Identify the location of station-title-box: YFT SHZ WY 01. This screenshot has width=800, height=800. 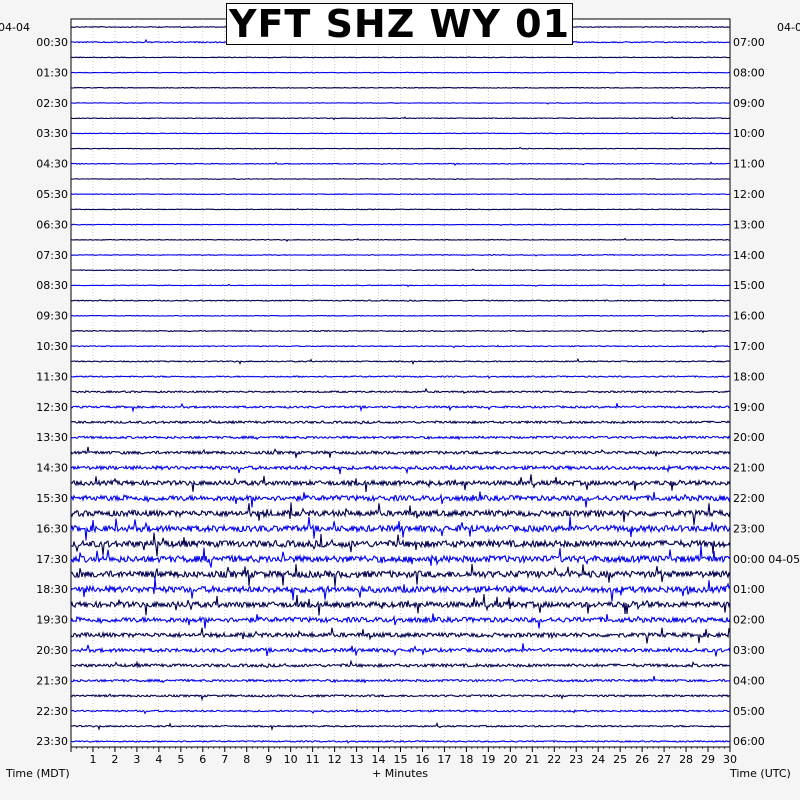
(399, 24).